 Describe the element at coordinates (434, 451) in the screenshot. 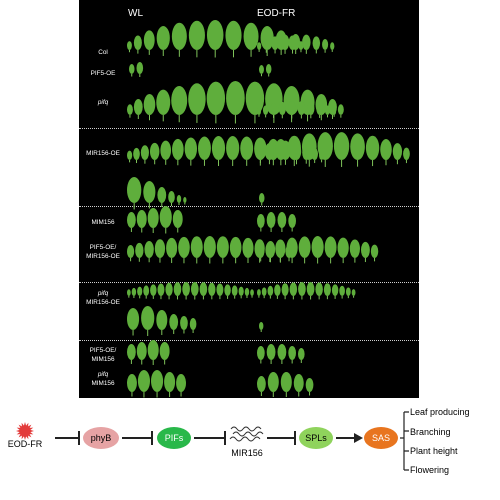

I see `output-plant-height: Plant height` at that location.